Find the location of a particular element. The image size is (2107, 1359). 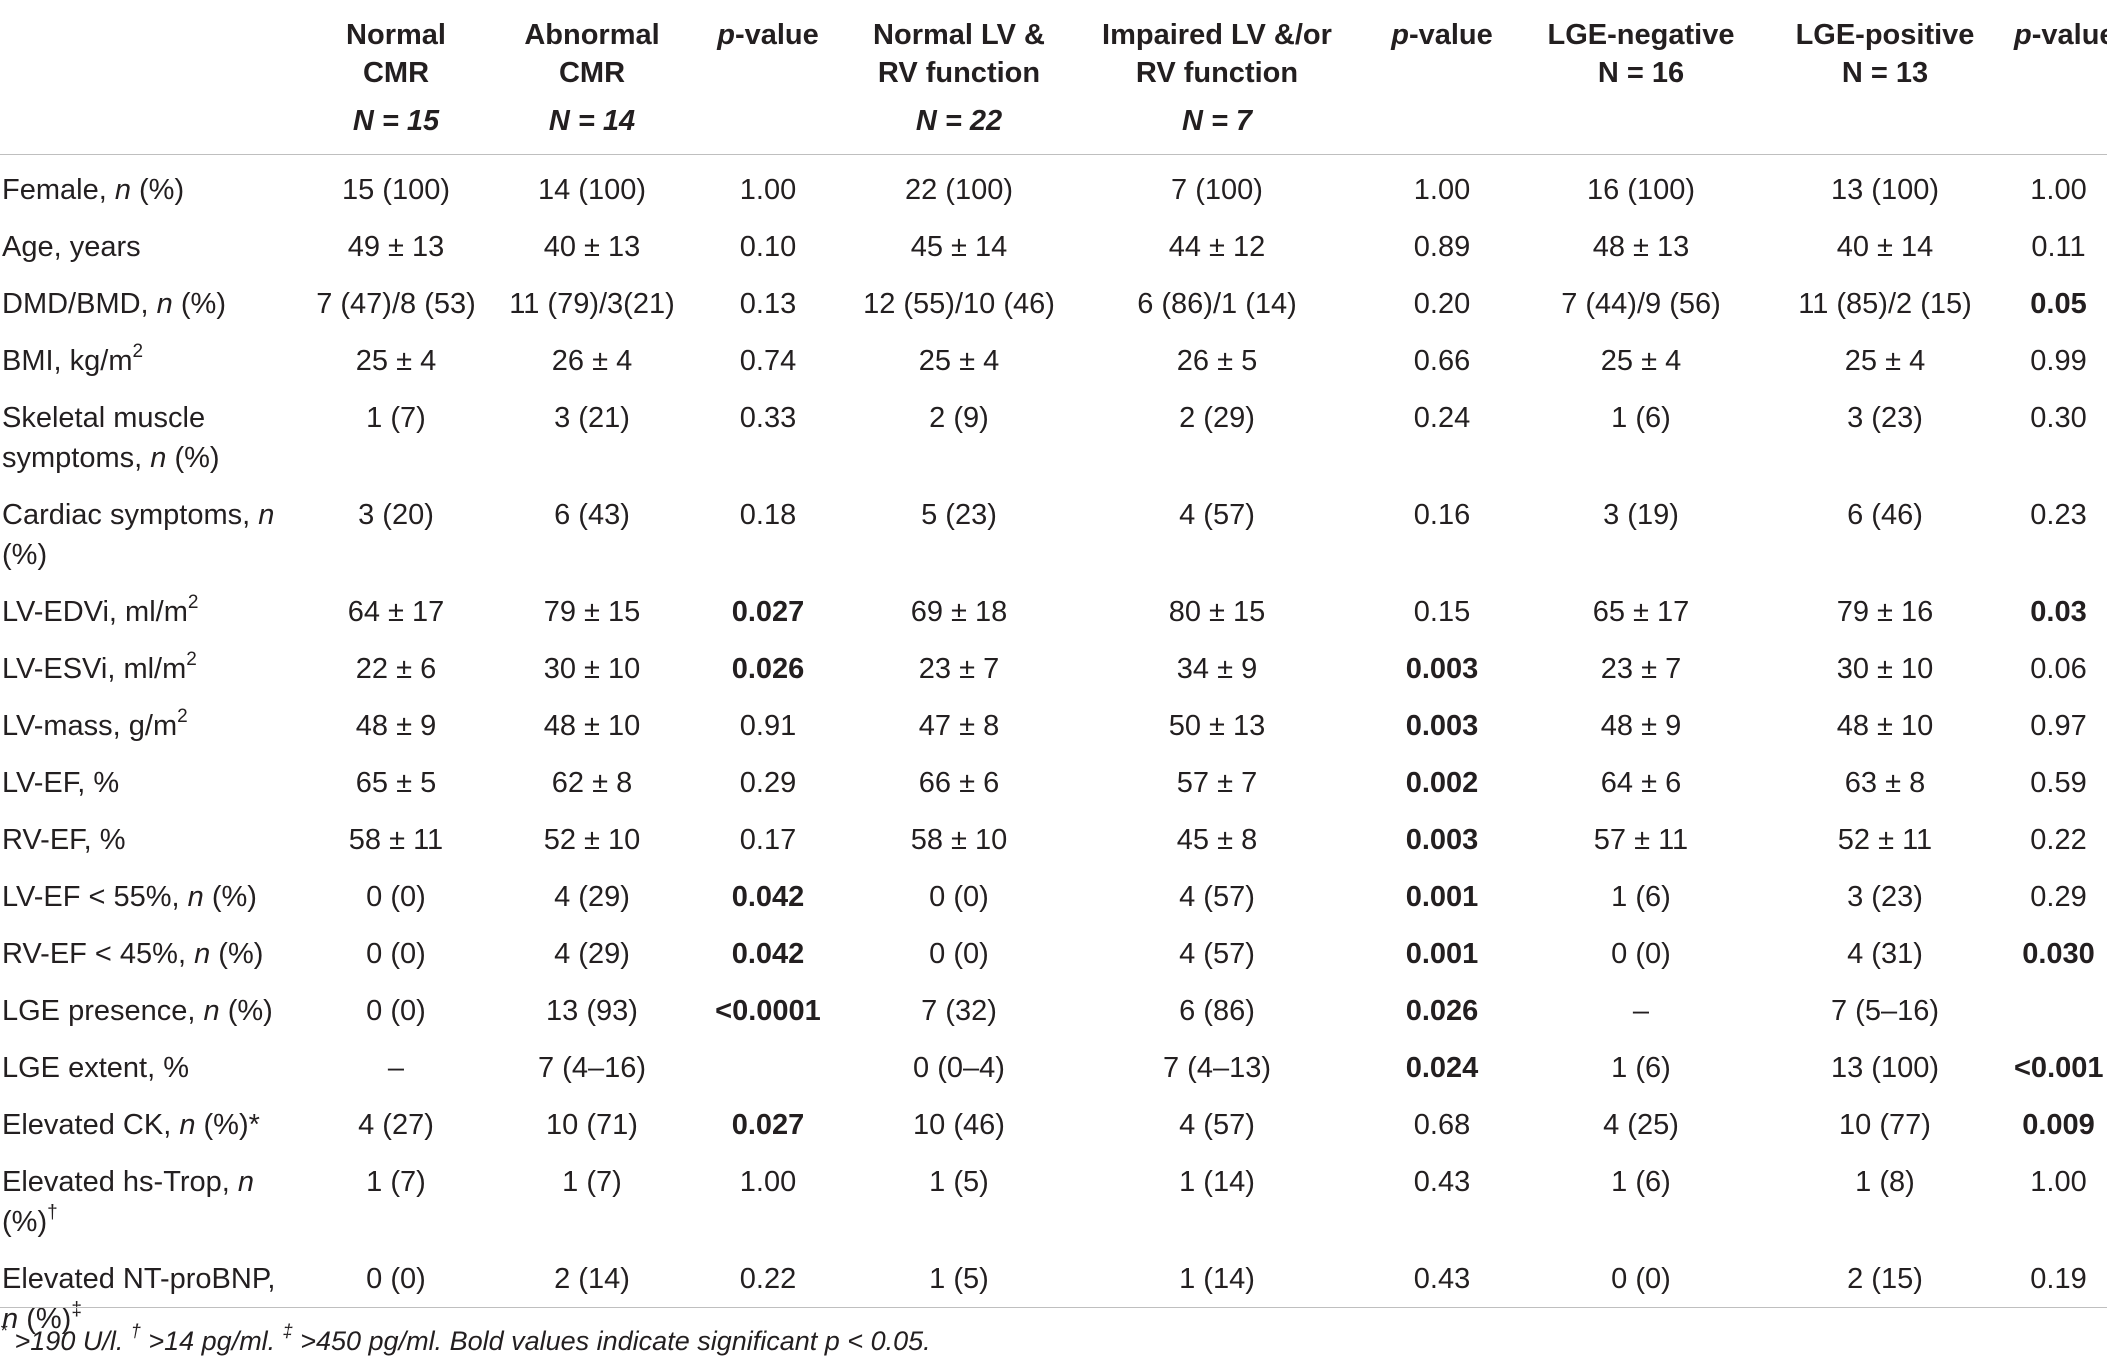

value-cell: 3 (19) is located at coordinates (1641, 515).